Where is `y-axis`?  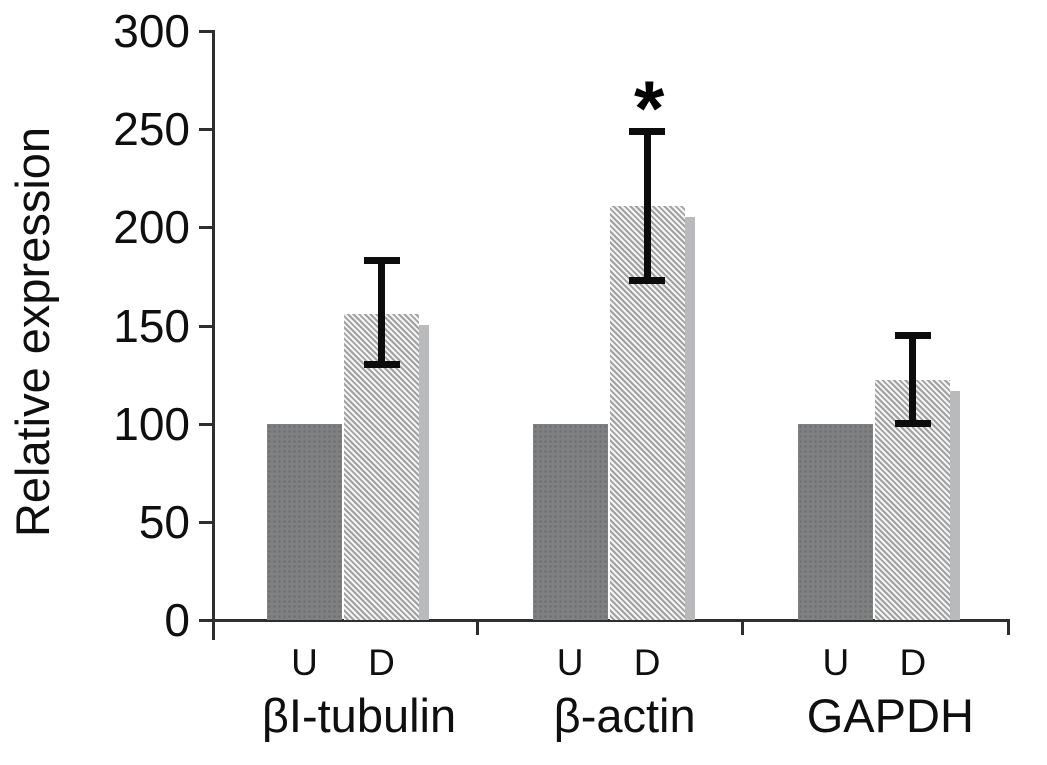 y-axis is located at coordinates (213, 335).